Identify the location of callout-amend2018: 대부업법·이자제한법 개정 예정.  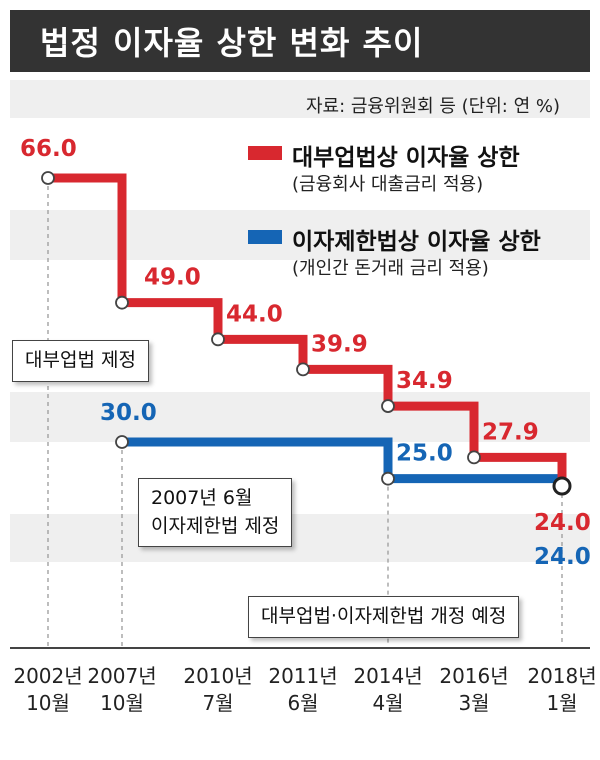
(384, 617).